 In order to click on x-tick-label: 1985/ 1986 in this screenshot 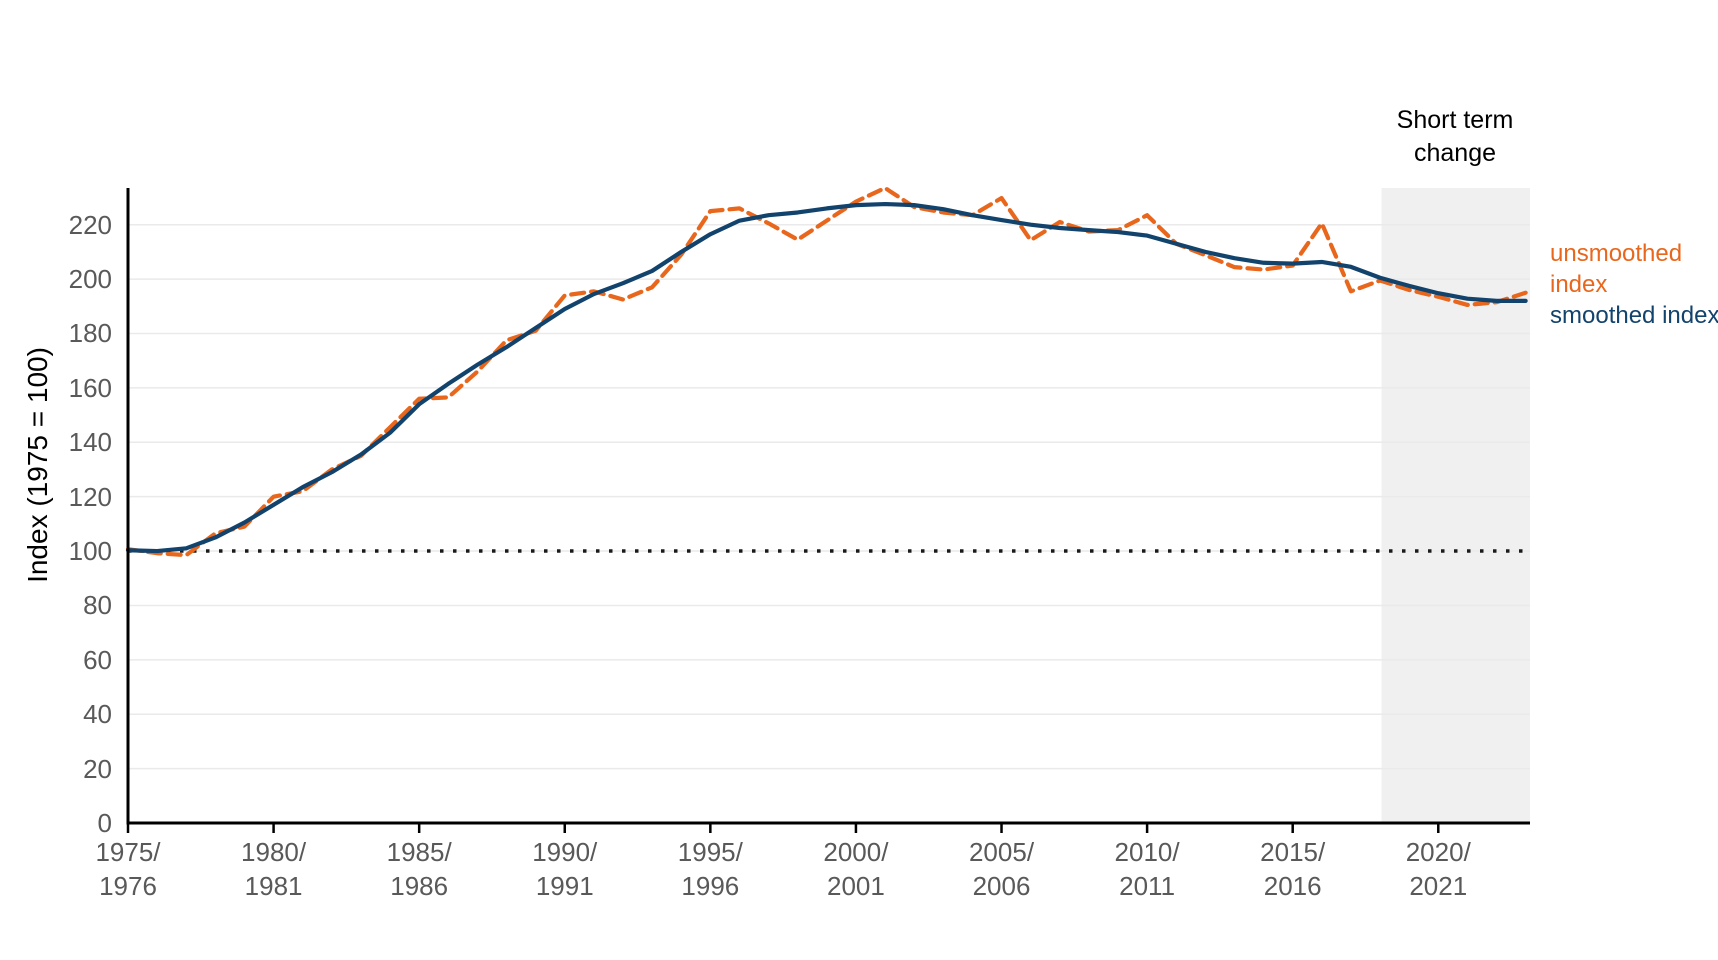, I will do `click(419, 869)`.